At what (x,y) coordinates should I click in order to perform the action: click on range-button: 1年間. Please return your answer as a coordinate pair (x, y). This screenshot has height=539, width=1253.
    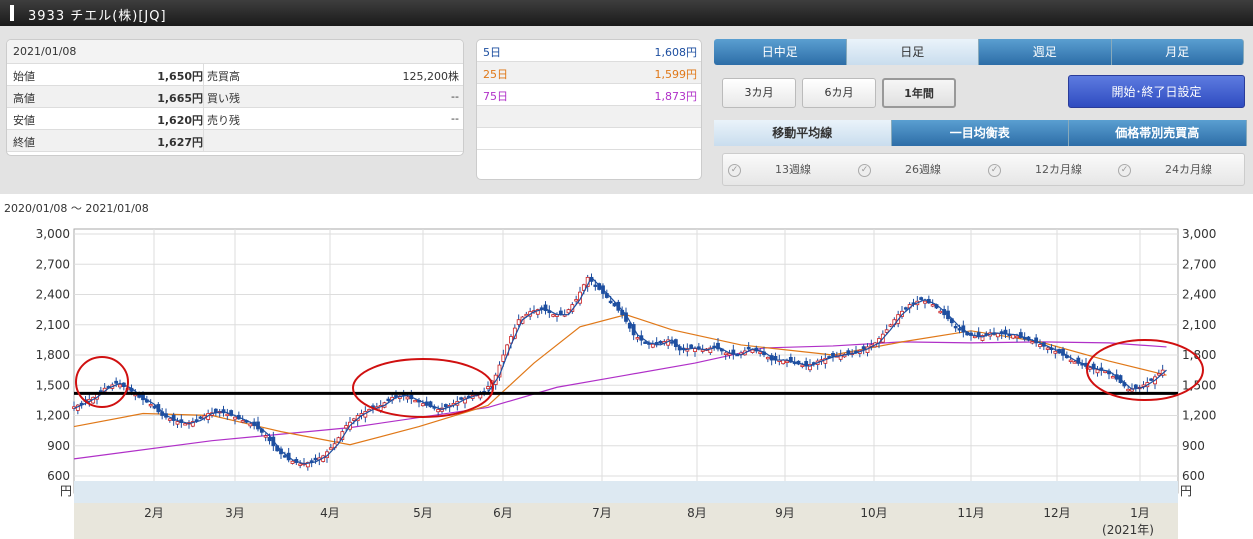
    Looking at the image, I should click on (919, 93).